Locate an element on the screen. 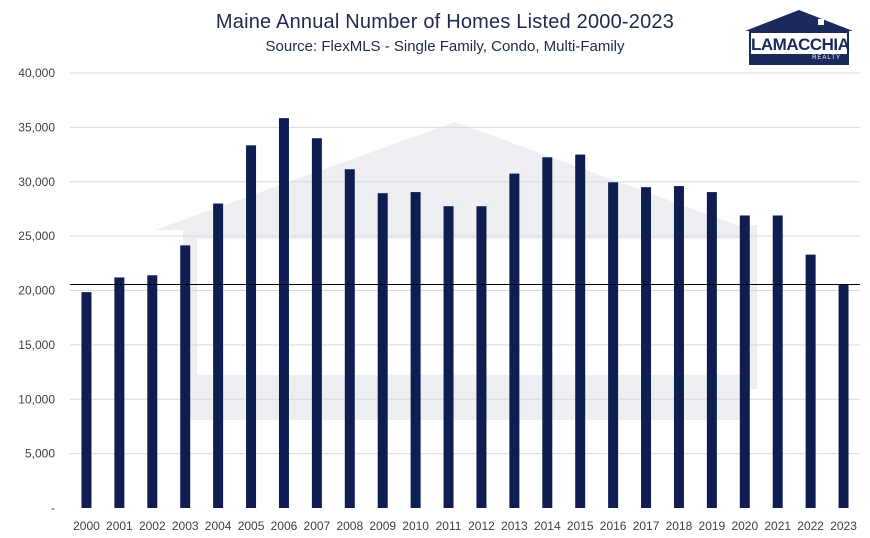 The image size is (870, 538). x-tick-label: 2007 is located at coordinates (317, 526).